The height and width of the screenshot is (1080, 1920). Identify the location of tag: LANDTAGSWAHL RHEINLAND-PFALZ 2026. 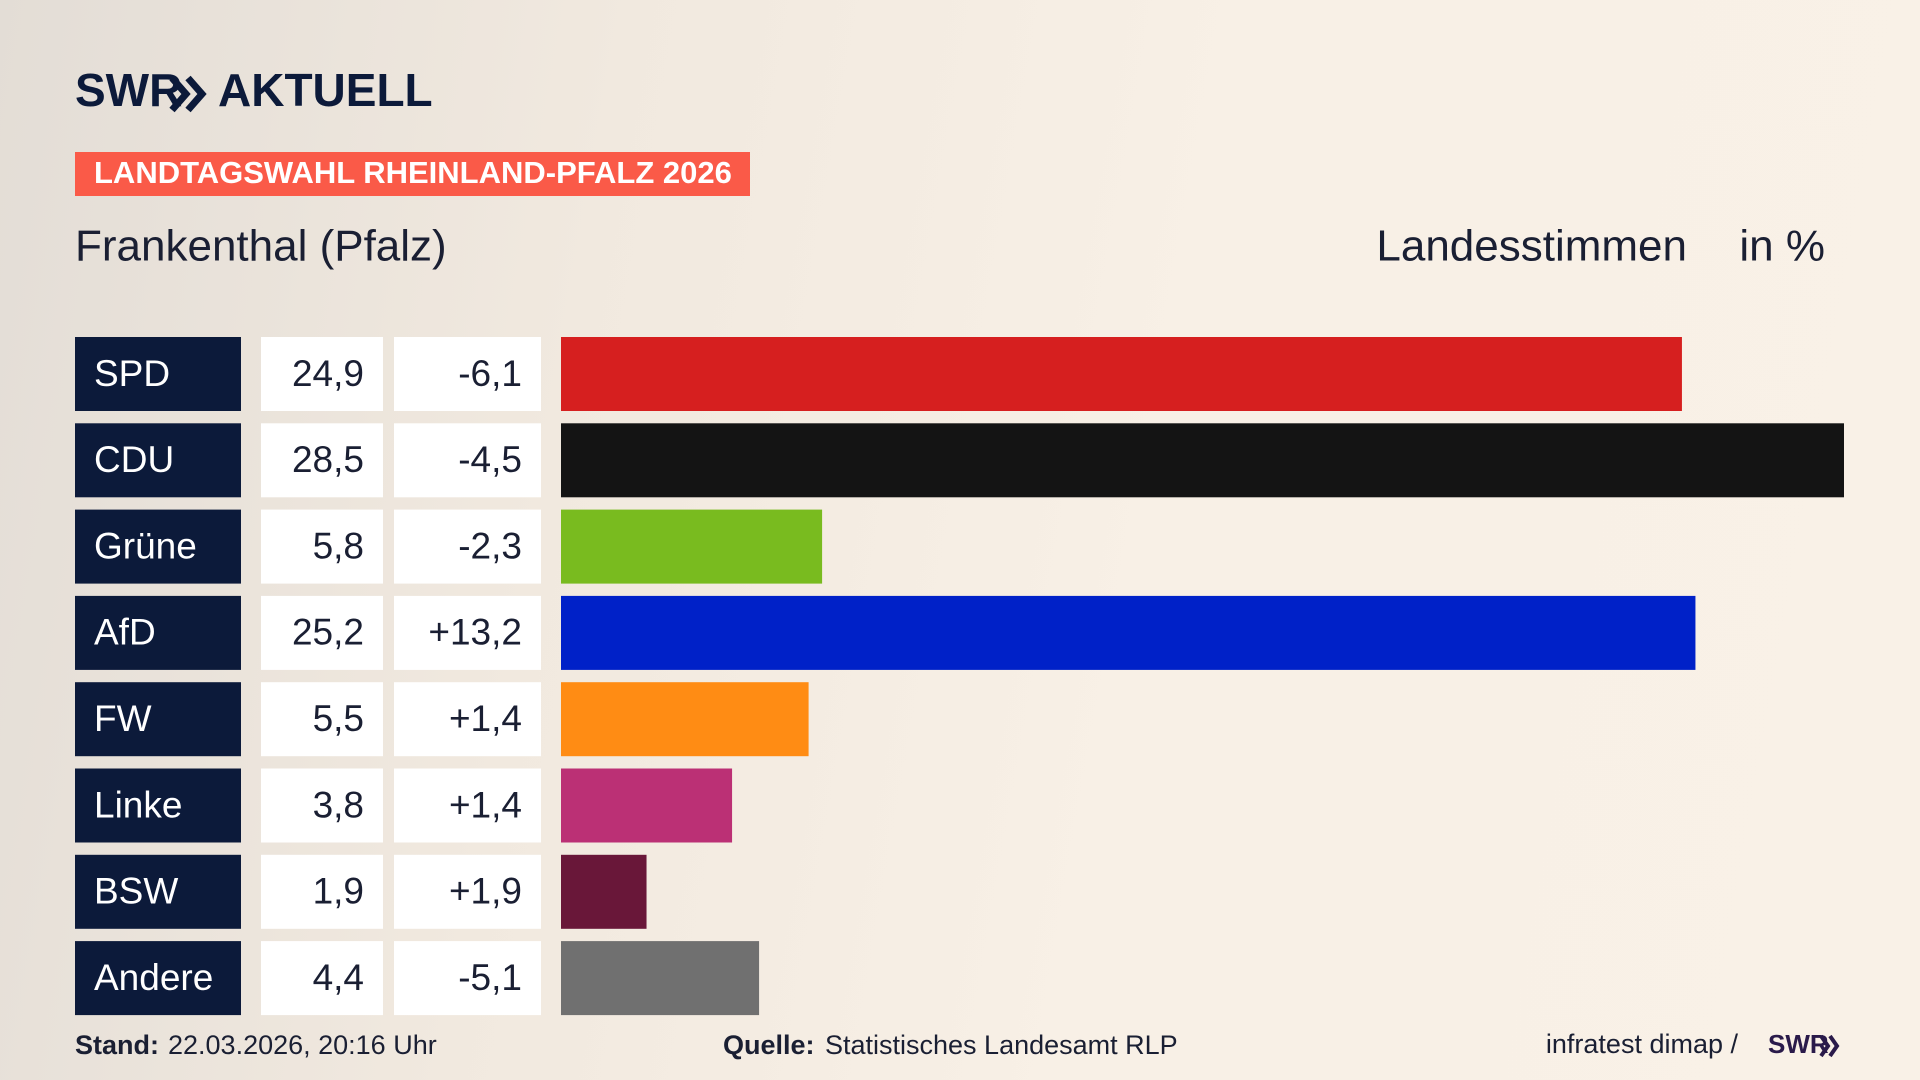
(413, 172).